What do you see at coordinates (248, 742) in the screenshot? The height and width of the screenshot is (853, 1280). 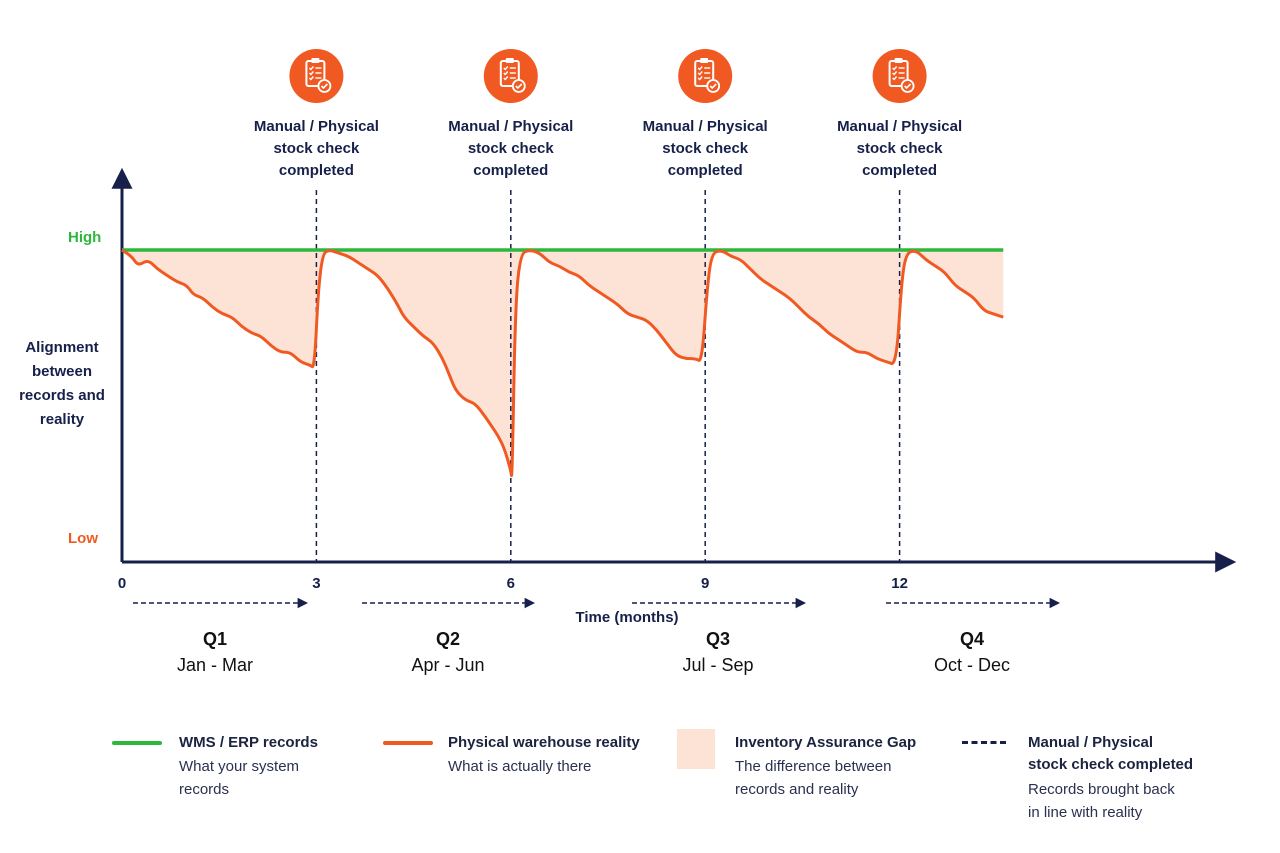 I see `legend-title-records: WMS / ERP records` at bounding box center [248, 742].